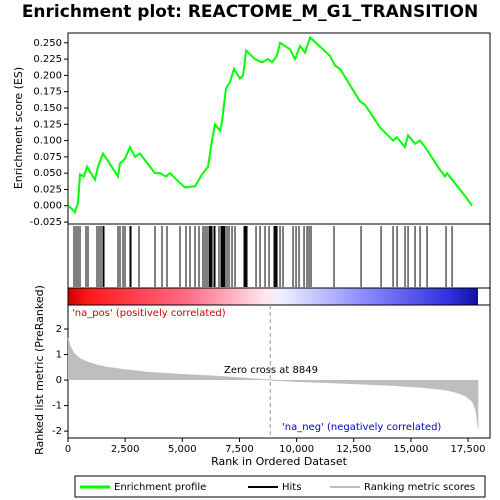 Image resolution: width=500 pixels, height=500 pixels. What do you see at coordinates (296, 449) in the screenshot?
I see `x-tick-label: 10,000` at bounding box center [296, 449].